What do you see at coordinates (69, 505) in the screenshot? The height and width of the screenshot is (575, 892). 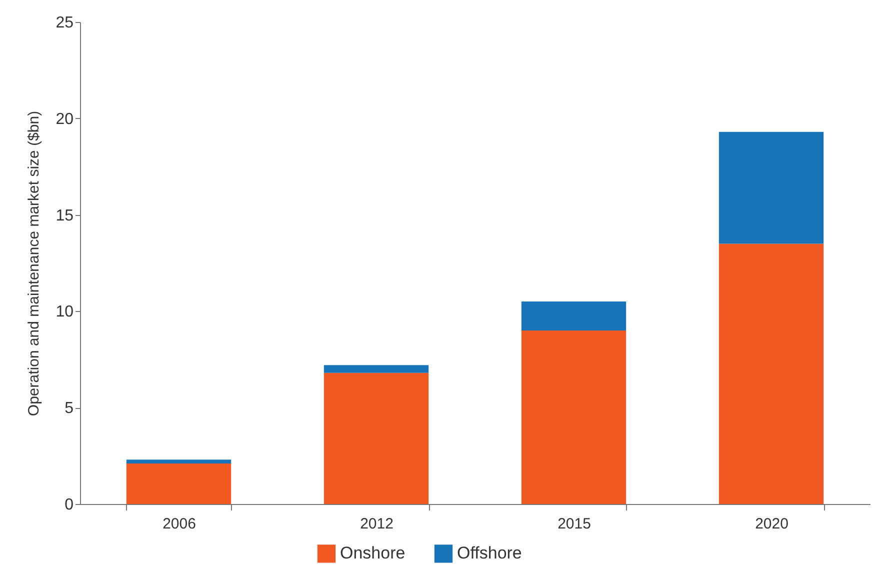 I see `y-tick-label: 0` at bounding box center [69, 505].